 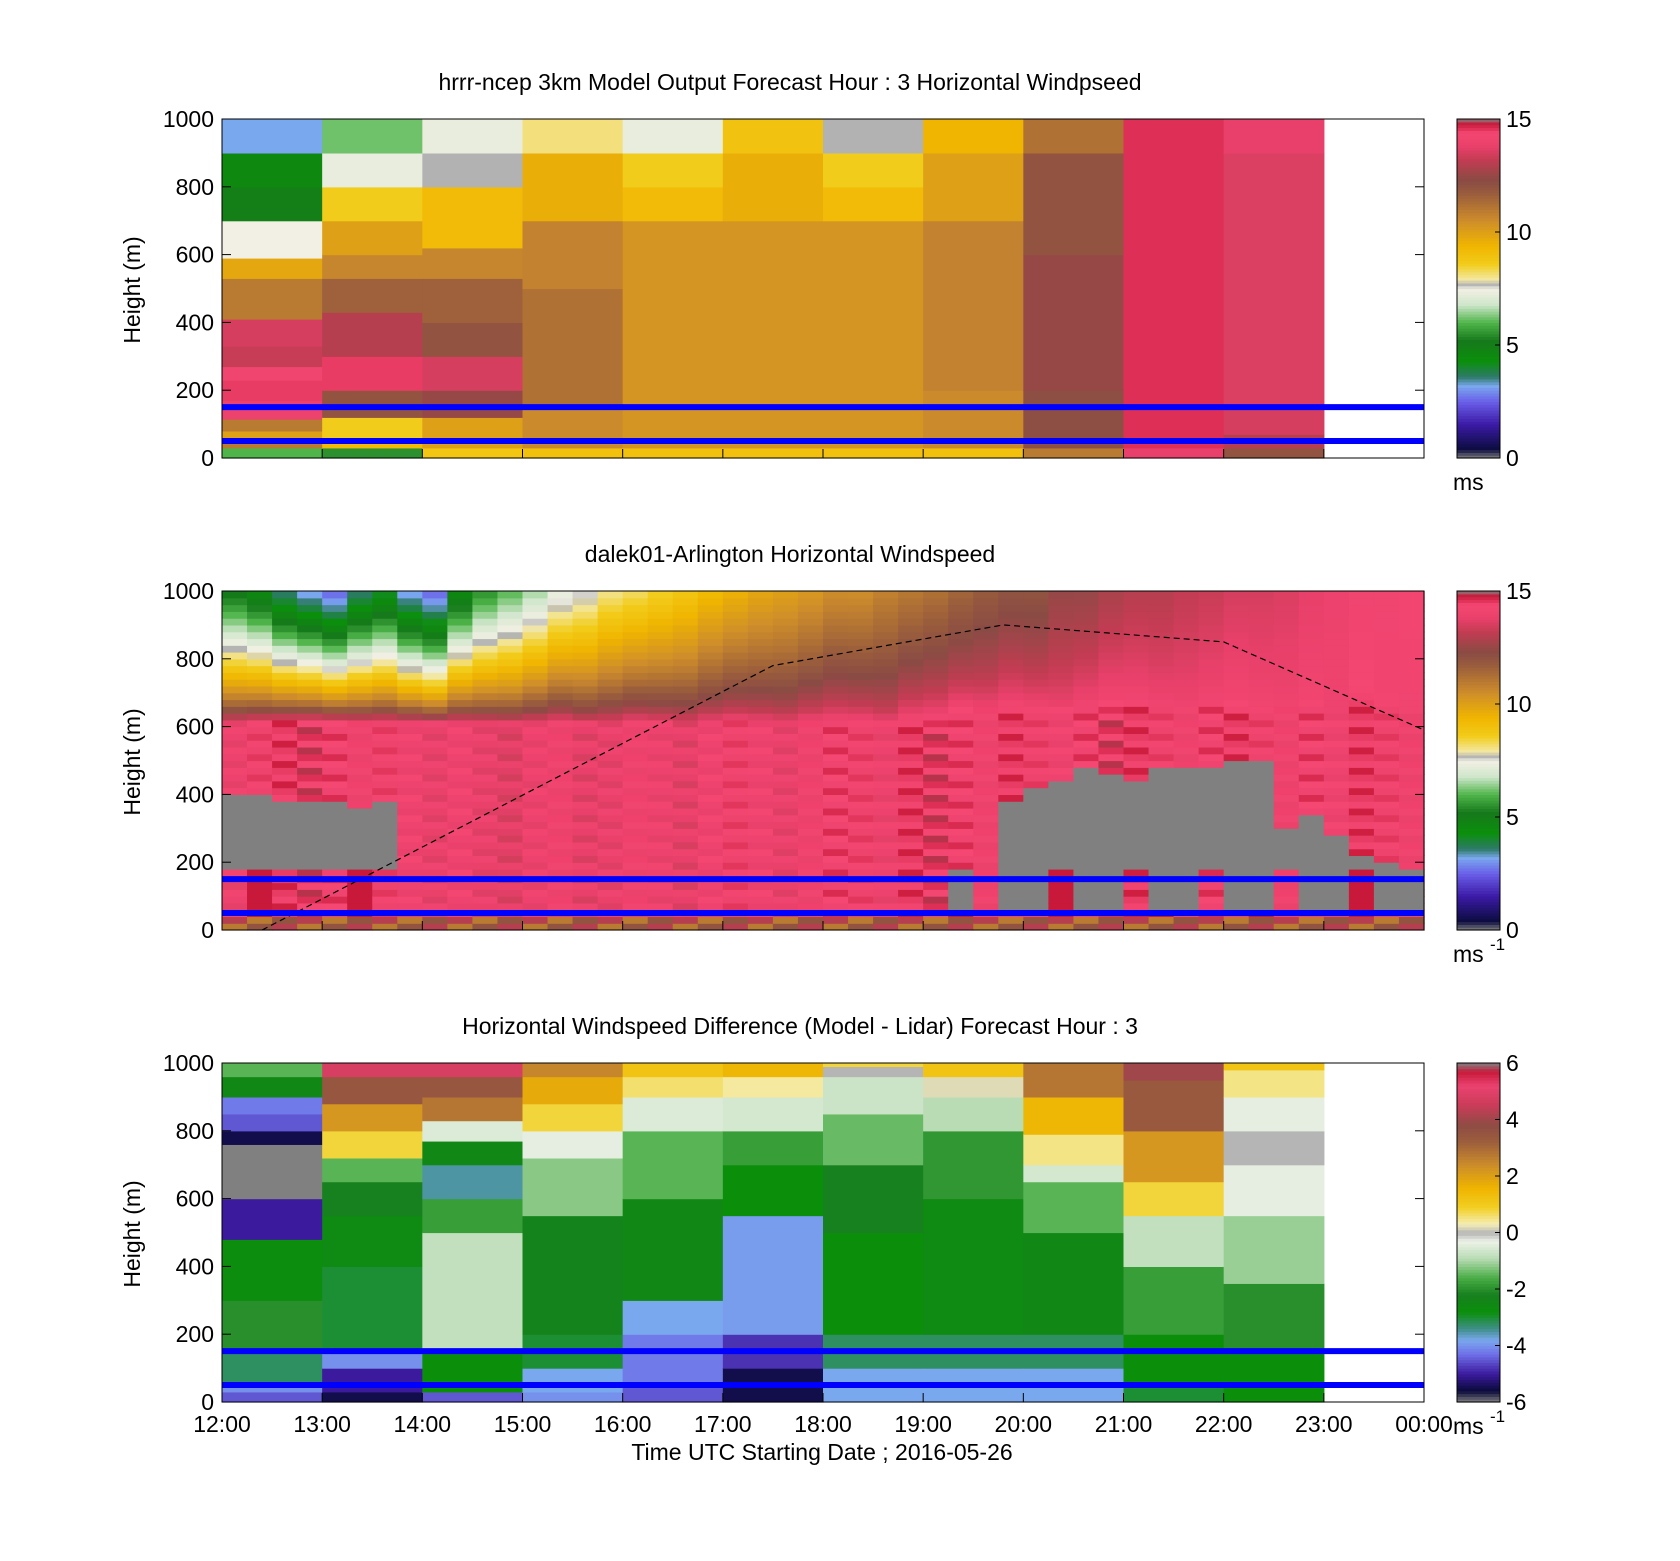 What do you see at coordinates (823, 1424) in the screenshot?
I see `x-tick-label: 18:00` at bounding box center [823, 1424].